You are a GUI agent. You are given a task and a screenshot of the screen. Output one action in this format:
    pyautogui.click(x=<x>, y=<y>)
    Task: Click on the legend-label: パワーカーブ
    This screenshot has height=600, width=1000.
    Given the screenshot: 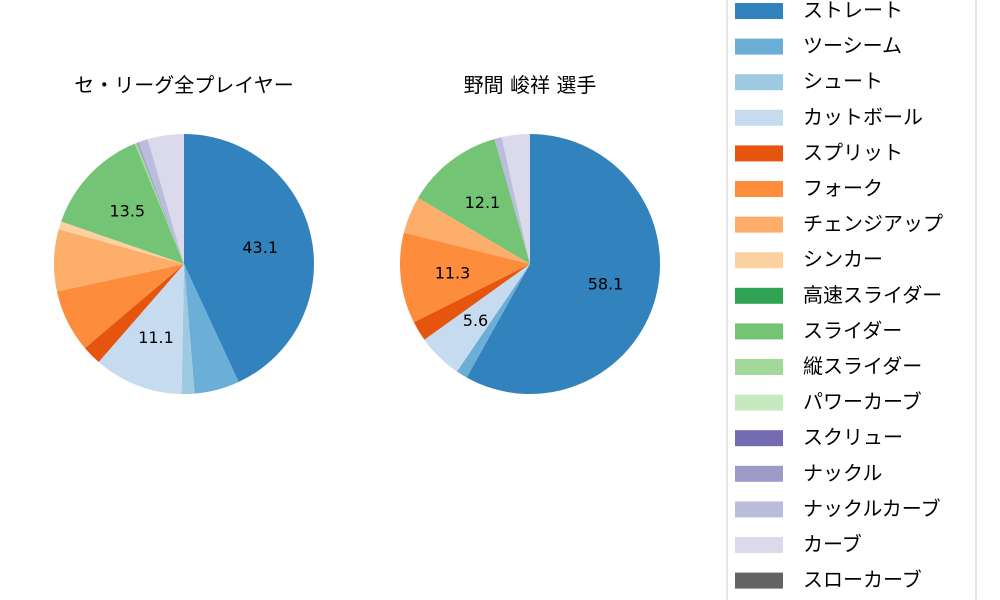 What is the action you would take?
    pyautogui.click(x=862, y=402)
    